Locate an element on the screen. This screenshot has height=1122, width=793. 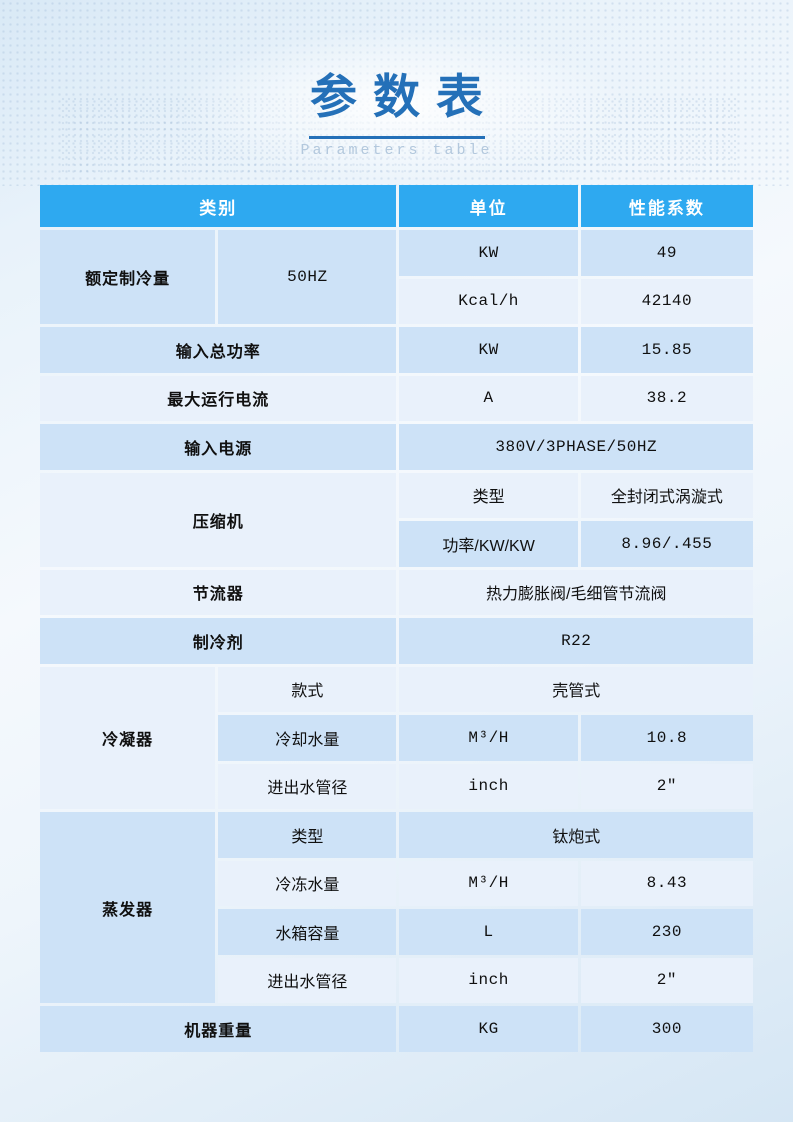
throttle-label: 节流器 is located at coordinates (218, 592).